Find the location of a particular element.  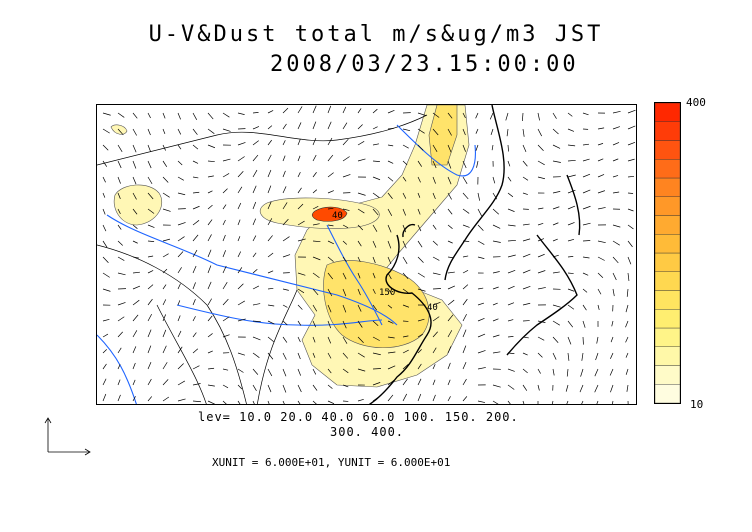

dust-high is located at coordinates (329, 214).